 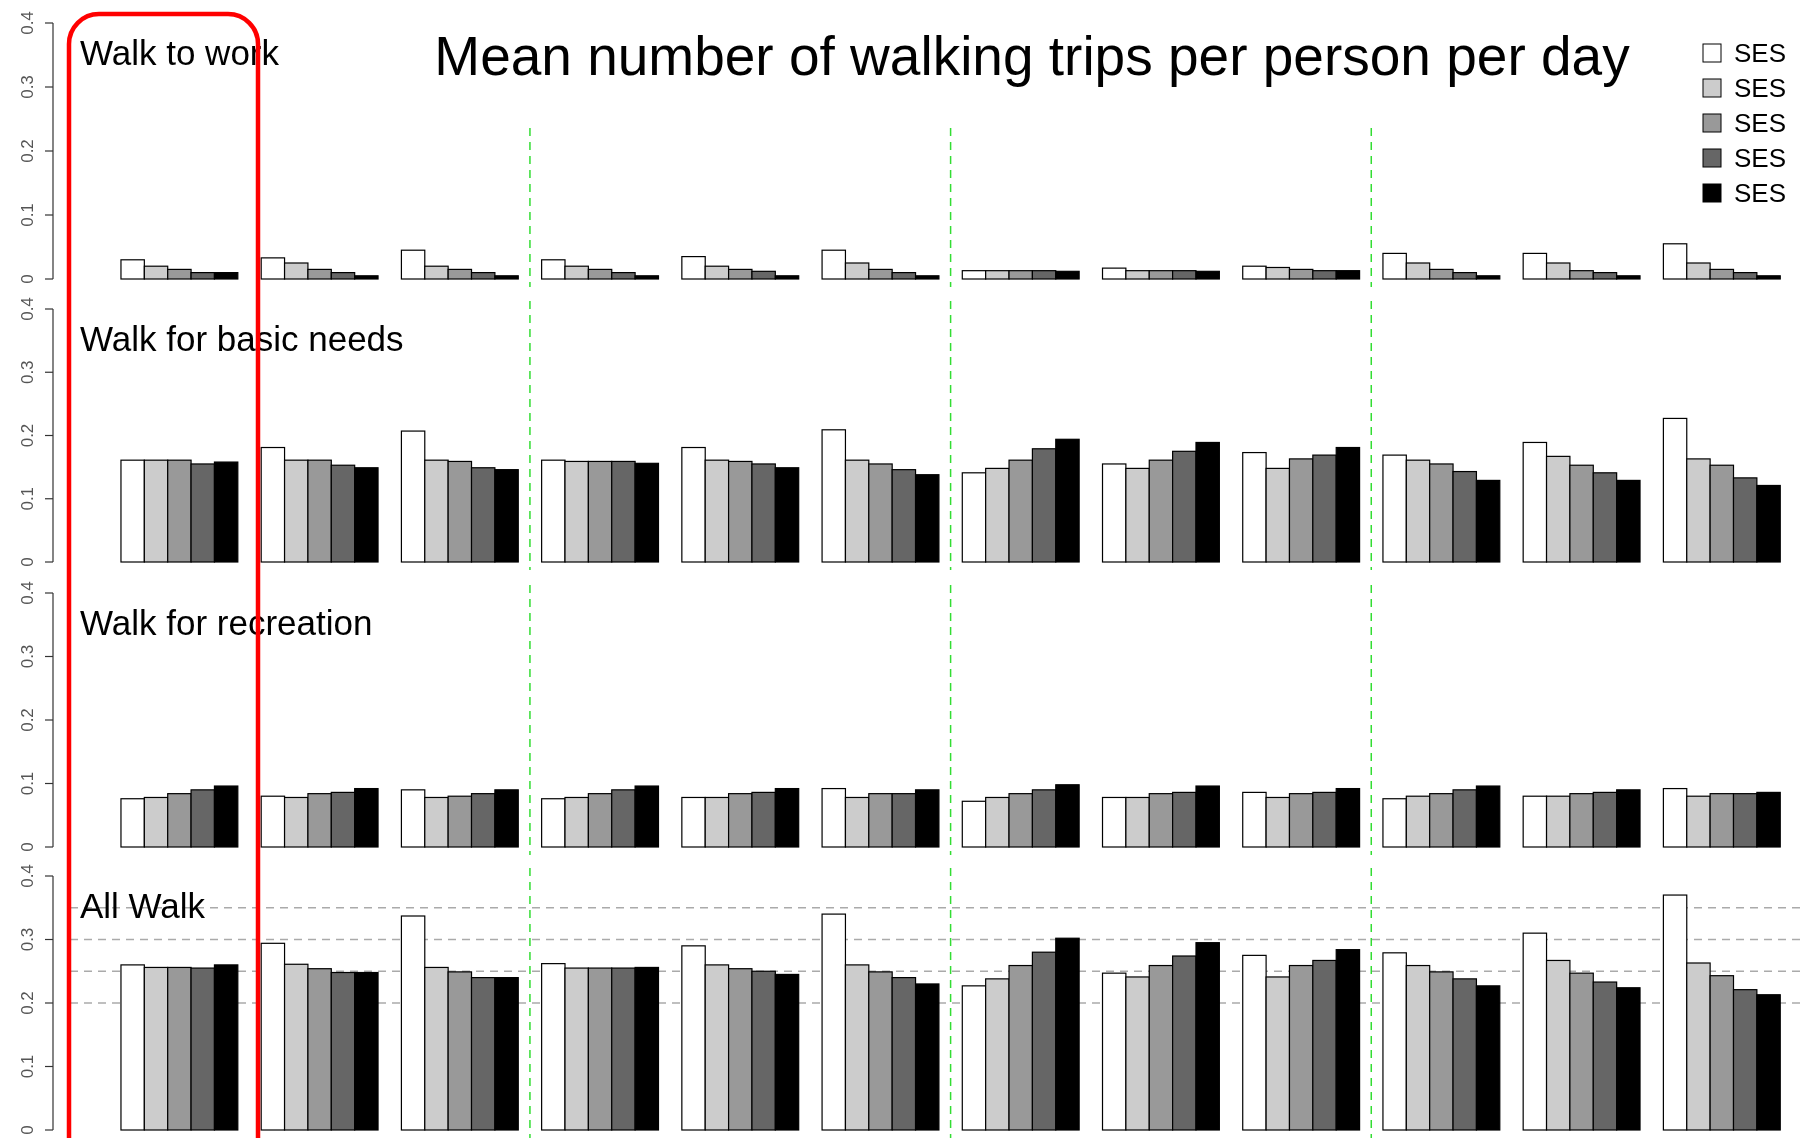 What do you see at coordinates (143, 905) in the screenshot?
I see `chart-title: All Walk` at bounding box center [143, 905].